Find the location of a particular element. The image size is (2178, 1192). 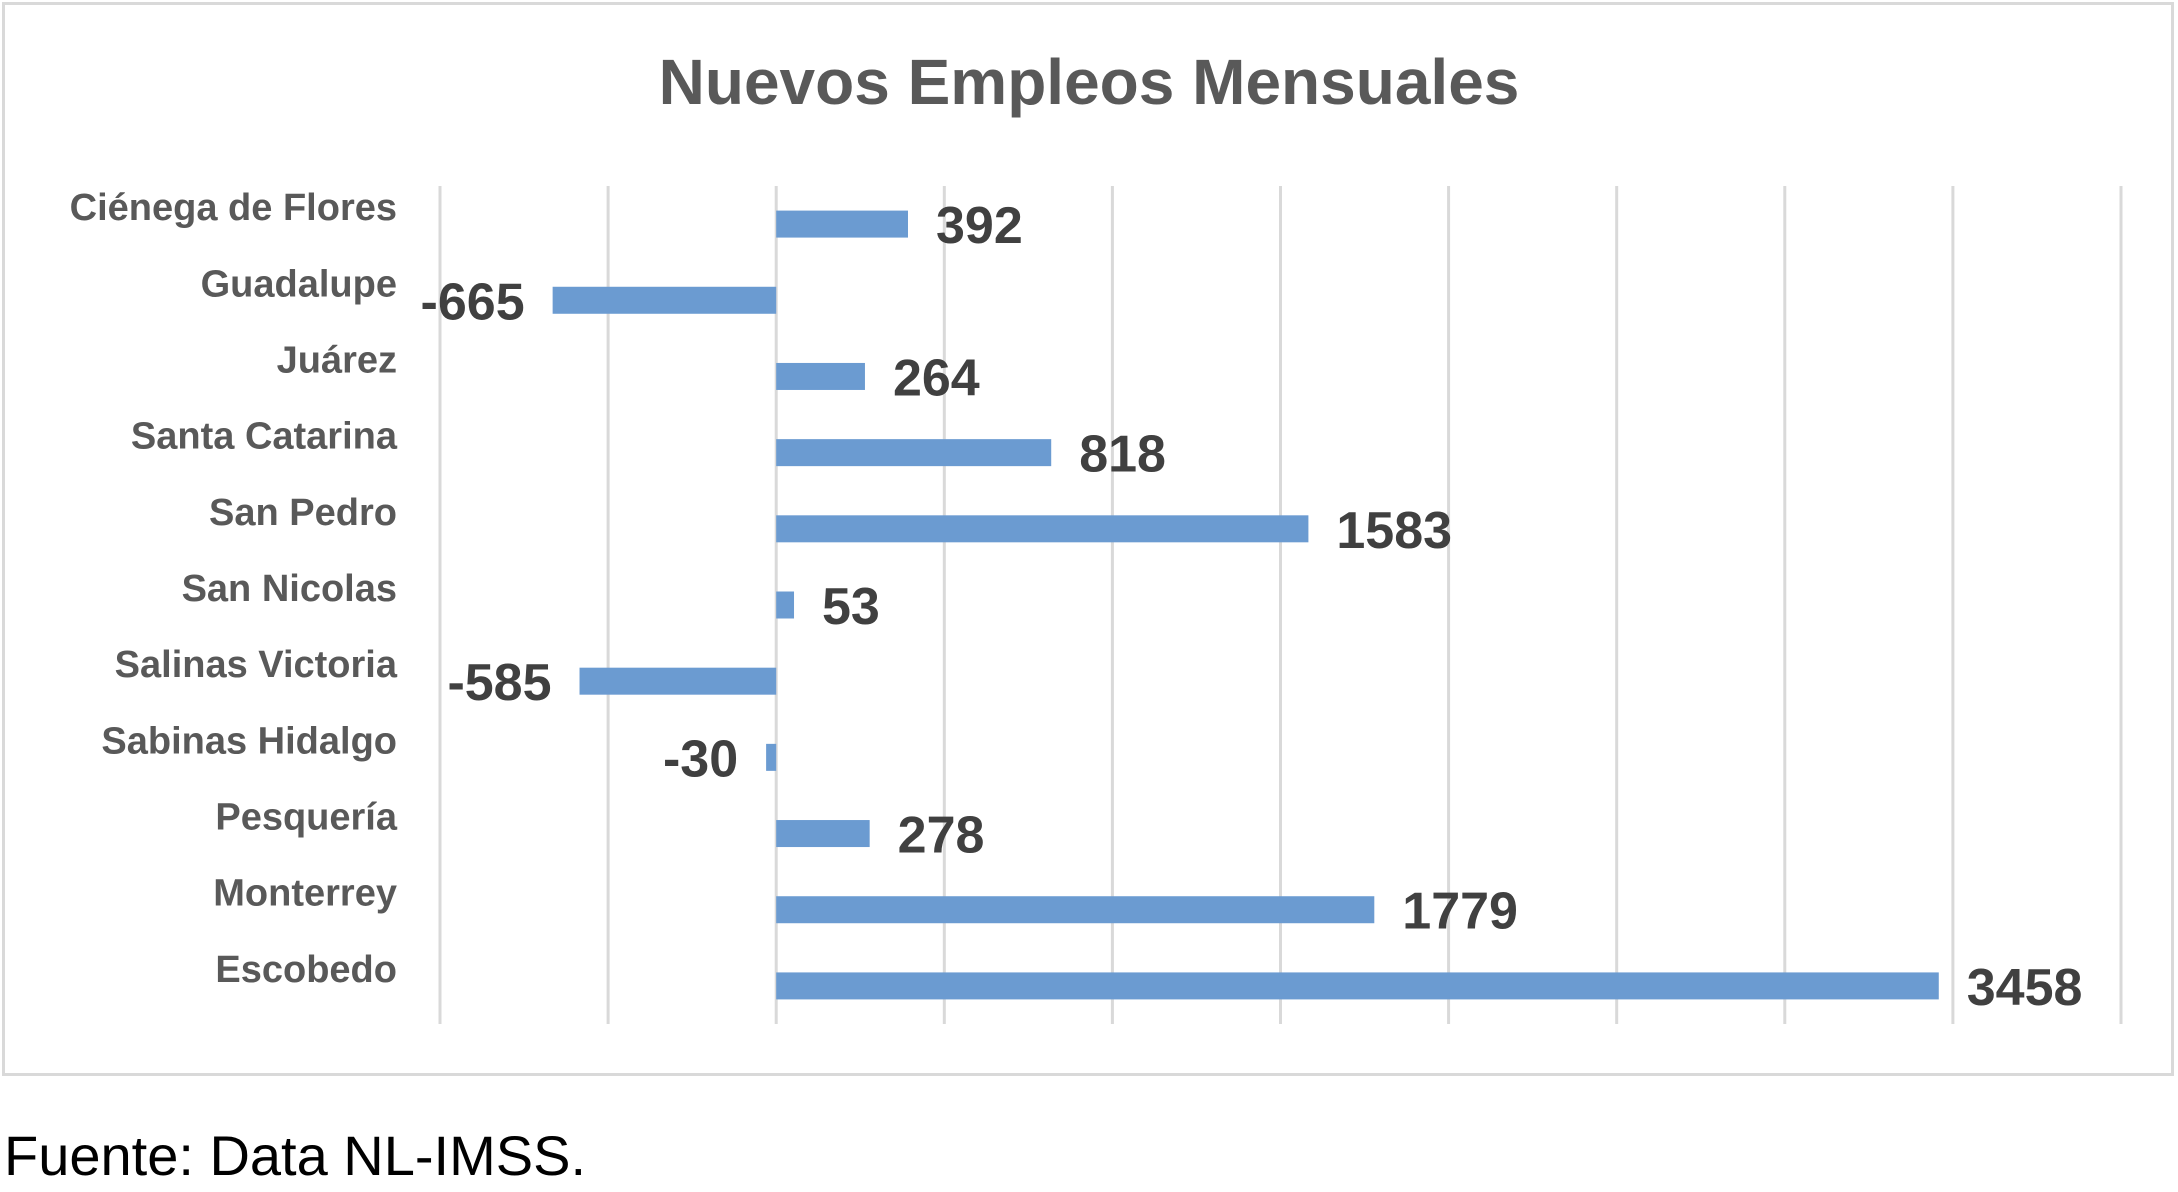

category-label: Salinas Victoria is located at coordinates (256, 665).